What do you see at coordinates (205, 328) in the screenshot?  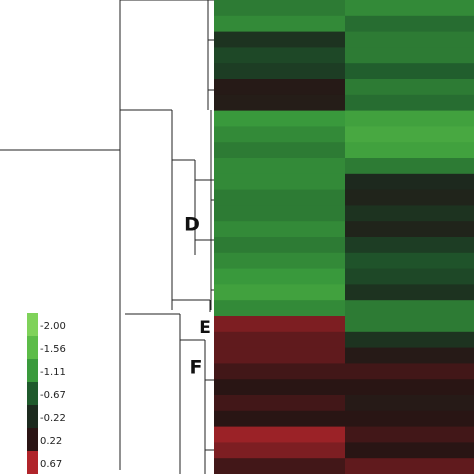 I see `cluster-label: E` at bounding box center [205, 328].